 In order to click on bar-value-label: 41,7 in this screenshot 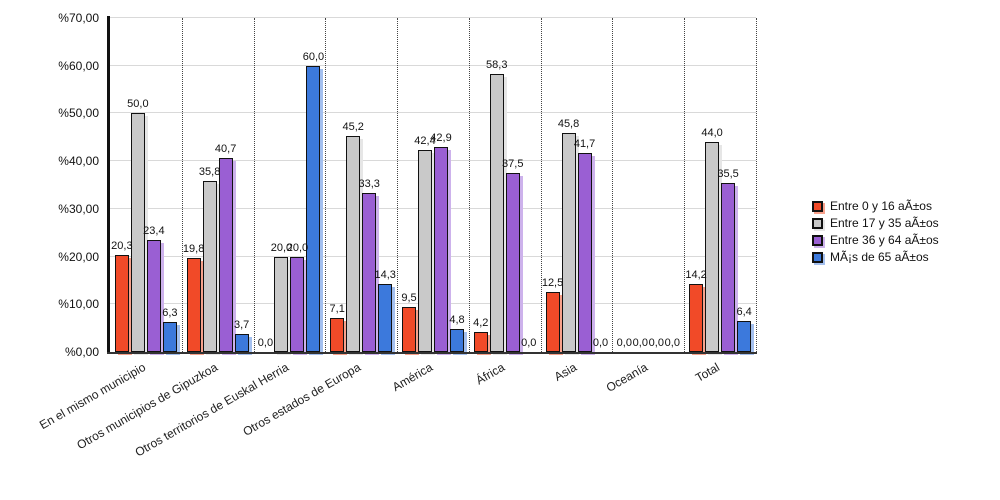, I will do `click(584, 144)`.